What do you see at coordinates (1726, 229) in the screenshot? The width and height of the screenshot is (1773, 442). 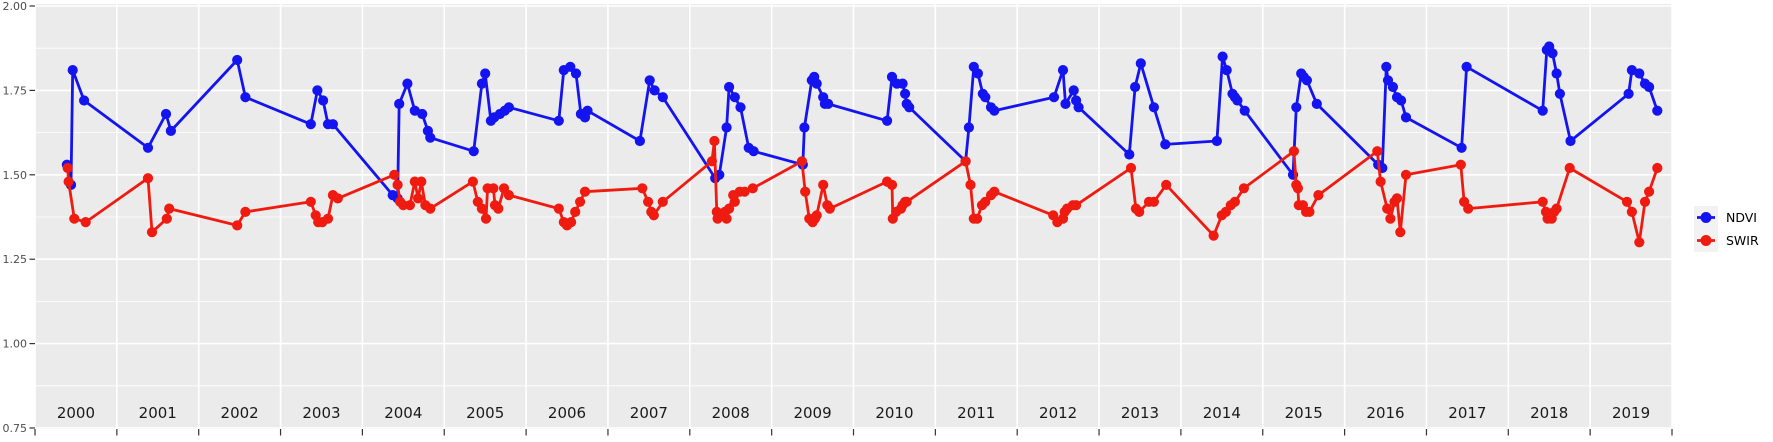 I see `legend: NDVI SWIR` at bounding box center [1726, 229].